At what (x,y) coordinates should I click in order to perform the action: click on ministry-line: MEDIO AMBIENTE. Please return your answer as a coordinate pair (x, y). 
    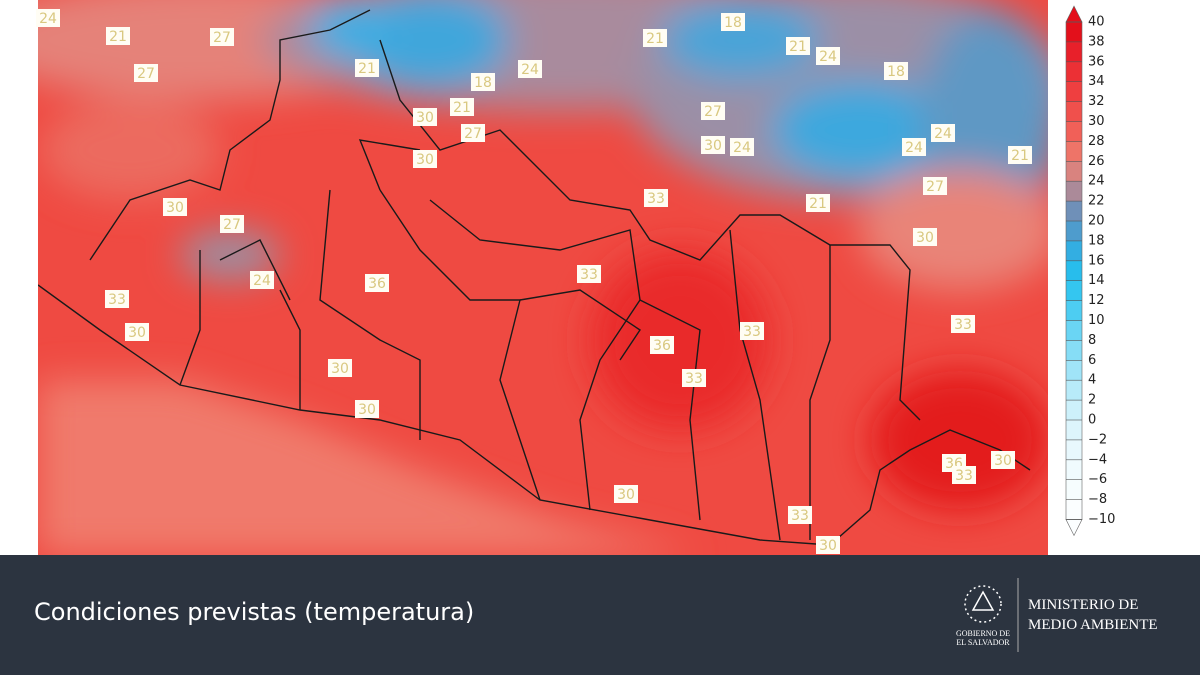
    Looking at the image, I should click on (1093, 625).